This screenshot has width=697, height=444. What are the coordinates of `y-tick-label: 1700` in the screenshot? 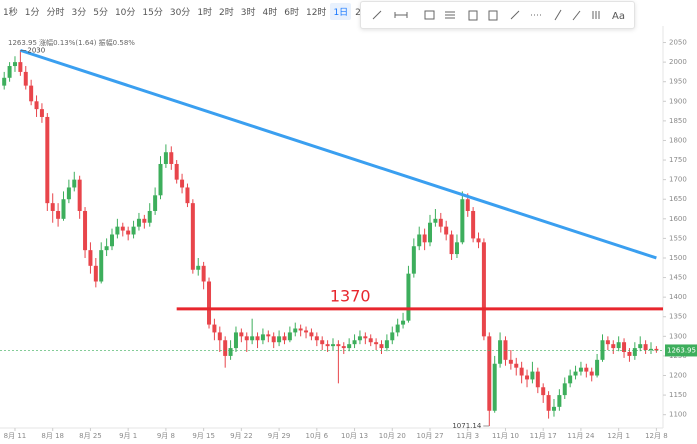 It's located at (678, 180).